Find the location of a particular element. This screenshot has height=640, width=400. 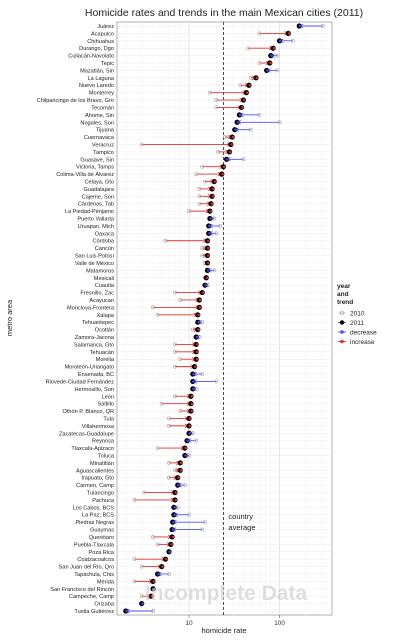

category-label: Mérida is located at coordinates (106, 582).